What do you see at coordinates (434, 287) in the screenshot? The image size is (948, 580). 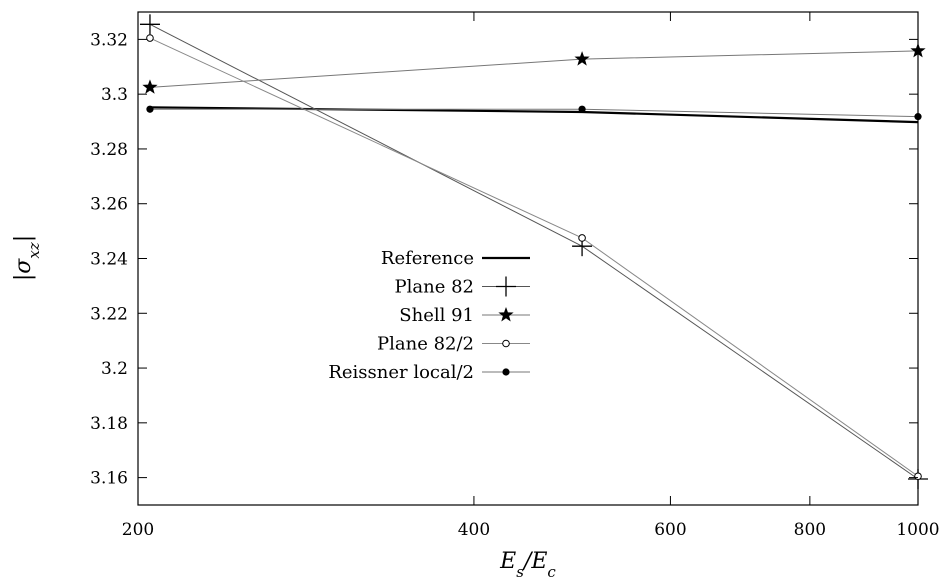 I see `legend-label: Plane 82` at bounding box center [434, 287].